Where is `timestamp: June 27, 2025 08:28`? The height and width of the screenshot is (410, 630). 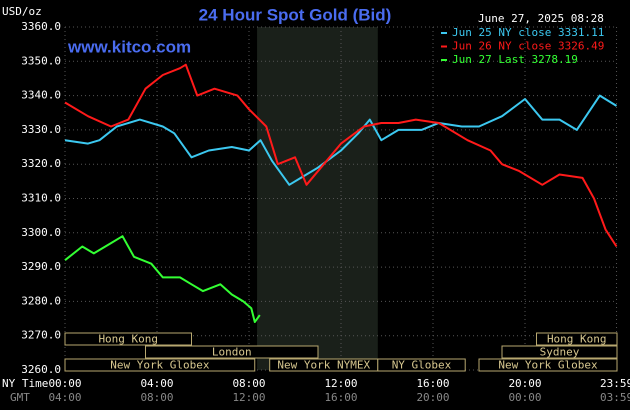 timestamp: June 27, 2025 08:28 is located at coordinates (541, 18).